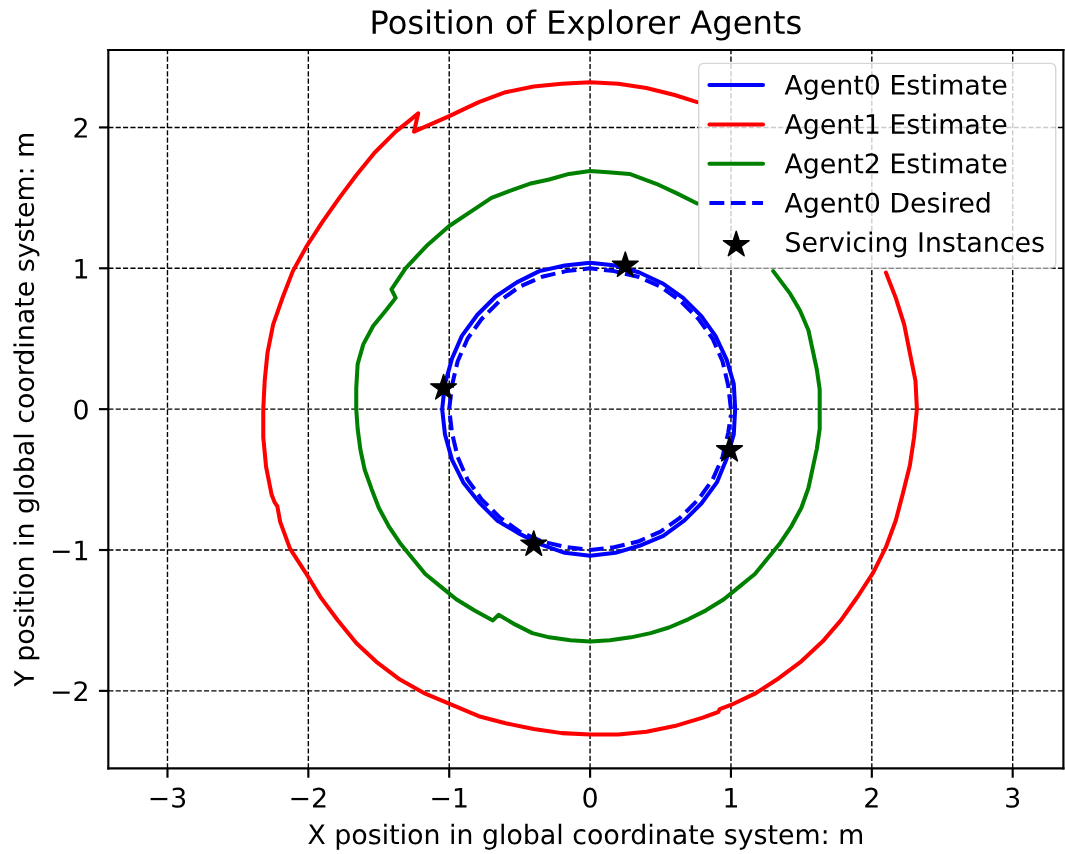 This screenshot has height=854, width=1065. What do you see at coordinates (69, 691) in the screenshot?
I see `y-tick-label: −2` at bounding box center [69, 691].